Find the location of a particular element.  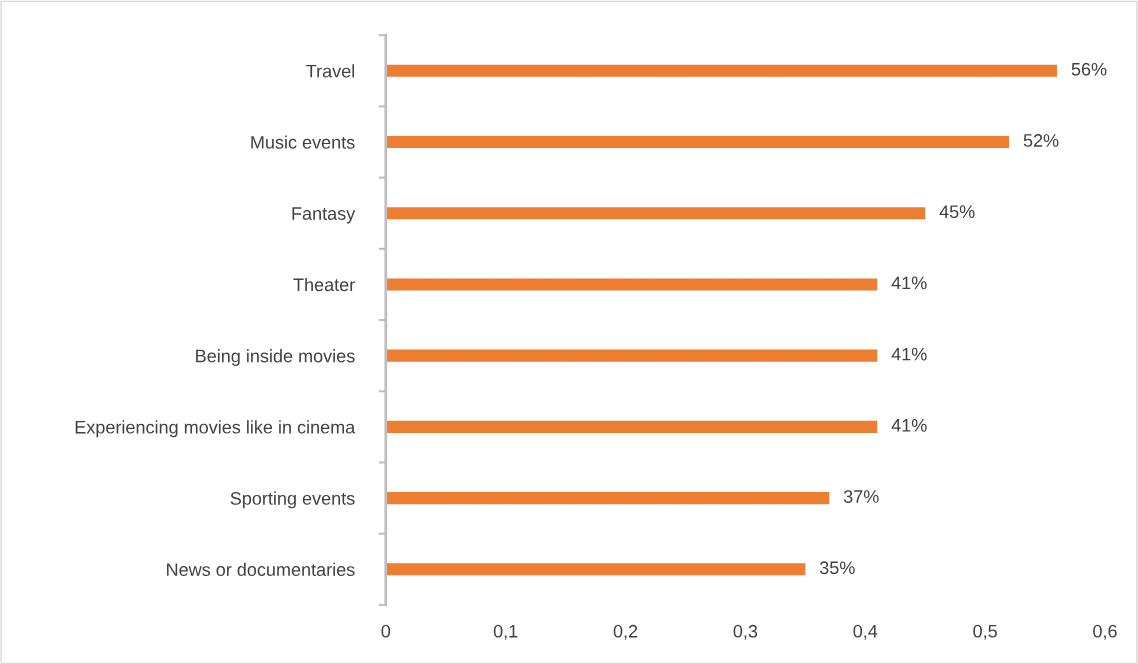

x-tick-label: 0,3 is located at coordinates (745, 632).